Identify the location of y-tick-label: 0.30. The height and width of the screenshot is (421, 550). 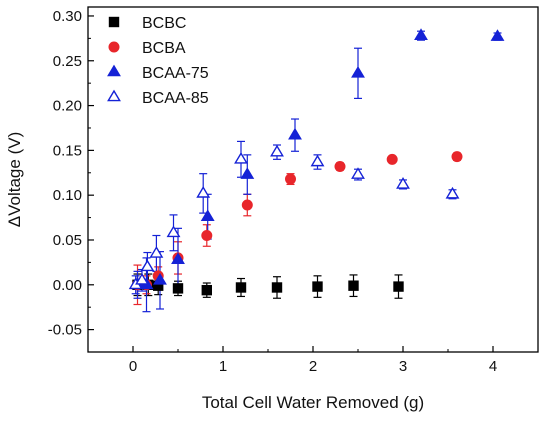
(67, 16).